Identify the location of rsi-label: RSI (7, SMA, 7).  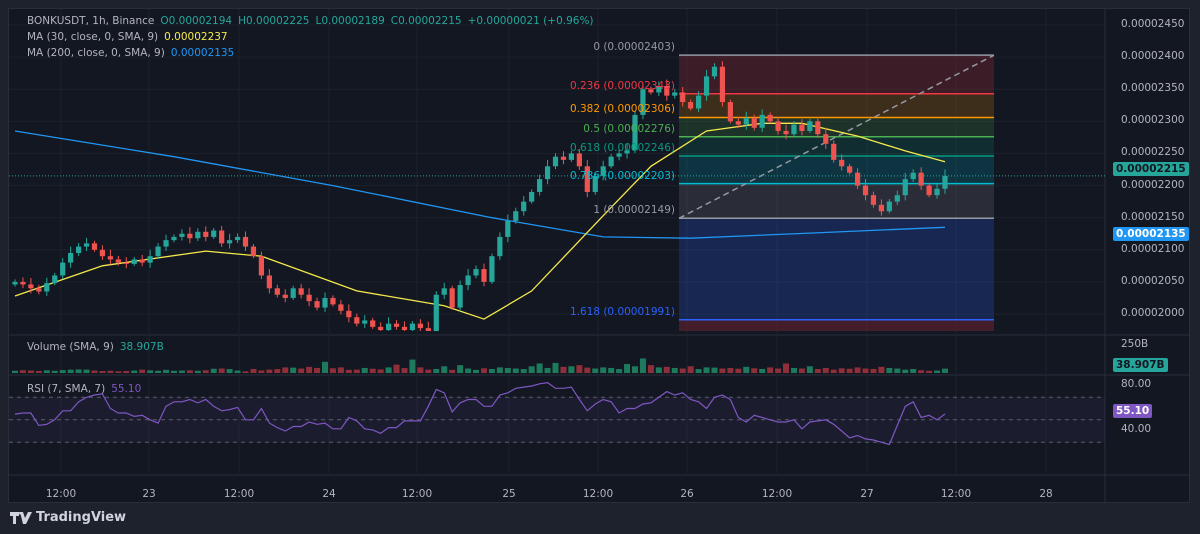
(66, 389).